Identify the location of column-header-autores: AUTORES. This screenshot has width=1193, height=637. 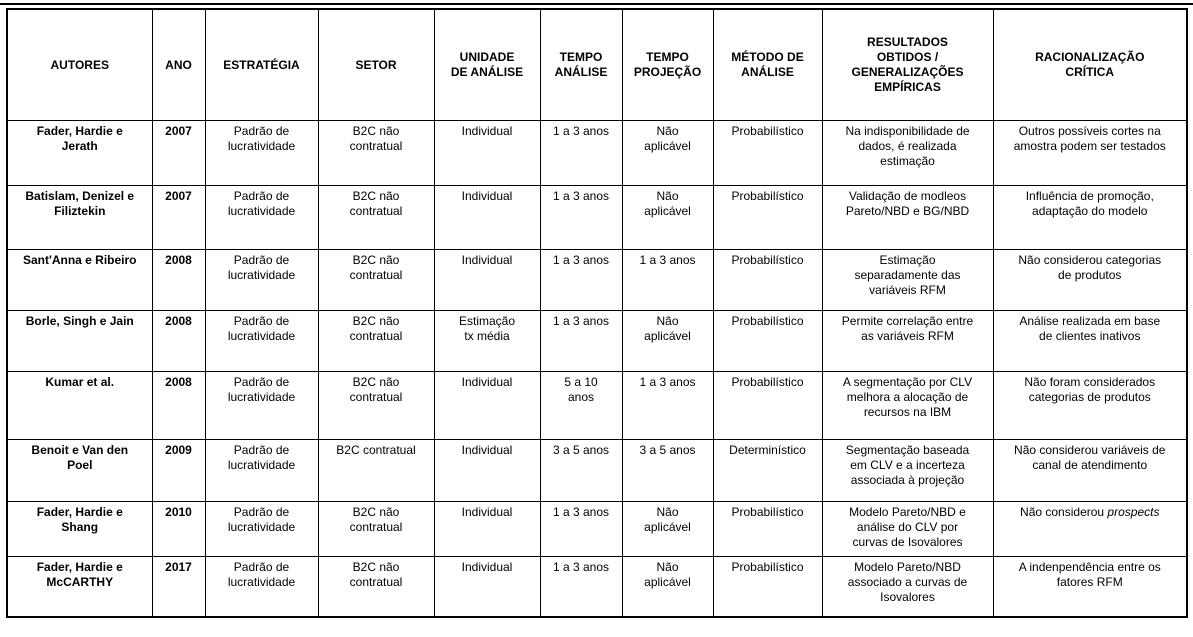
(79, 64).